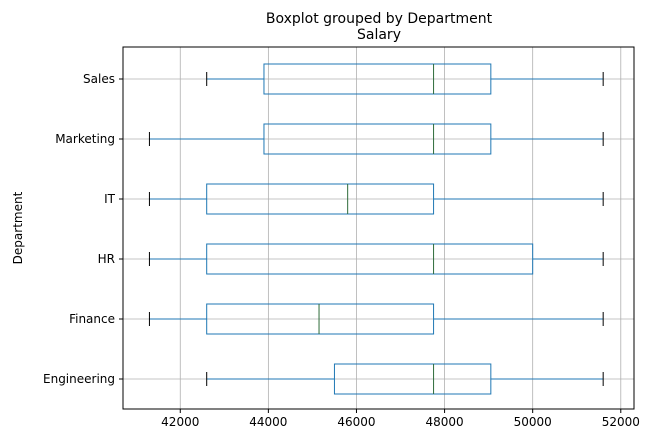  What do you see at coordinates (79, 379) in the screenshot?
I see `y-tick-label: Engineering` at bounding box center [79, 379].